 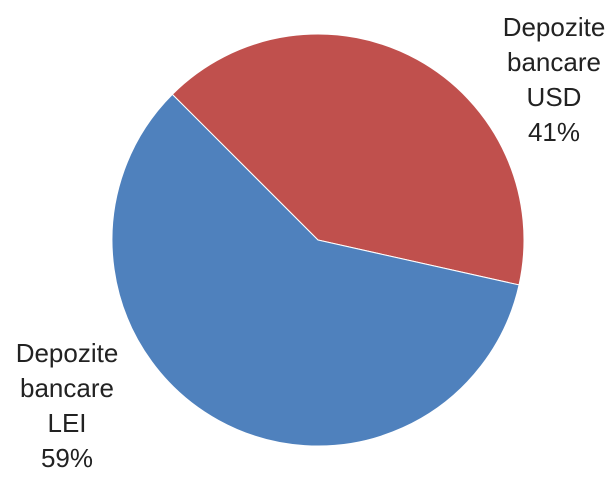 I want to click on slice-name-line: LEI, so click(x=66, y=423).